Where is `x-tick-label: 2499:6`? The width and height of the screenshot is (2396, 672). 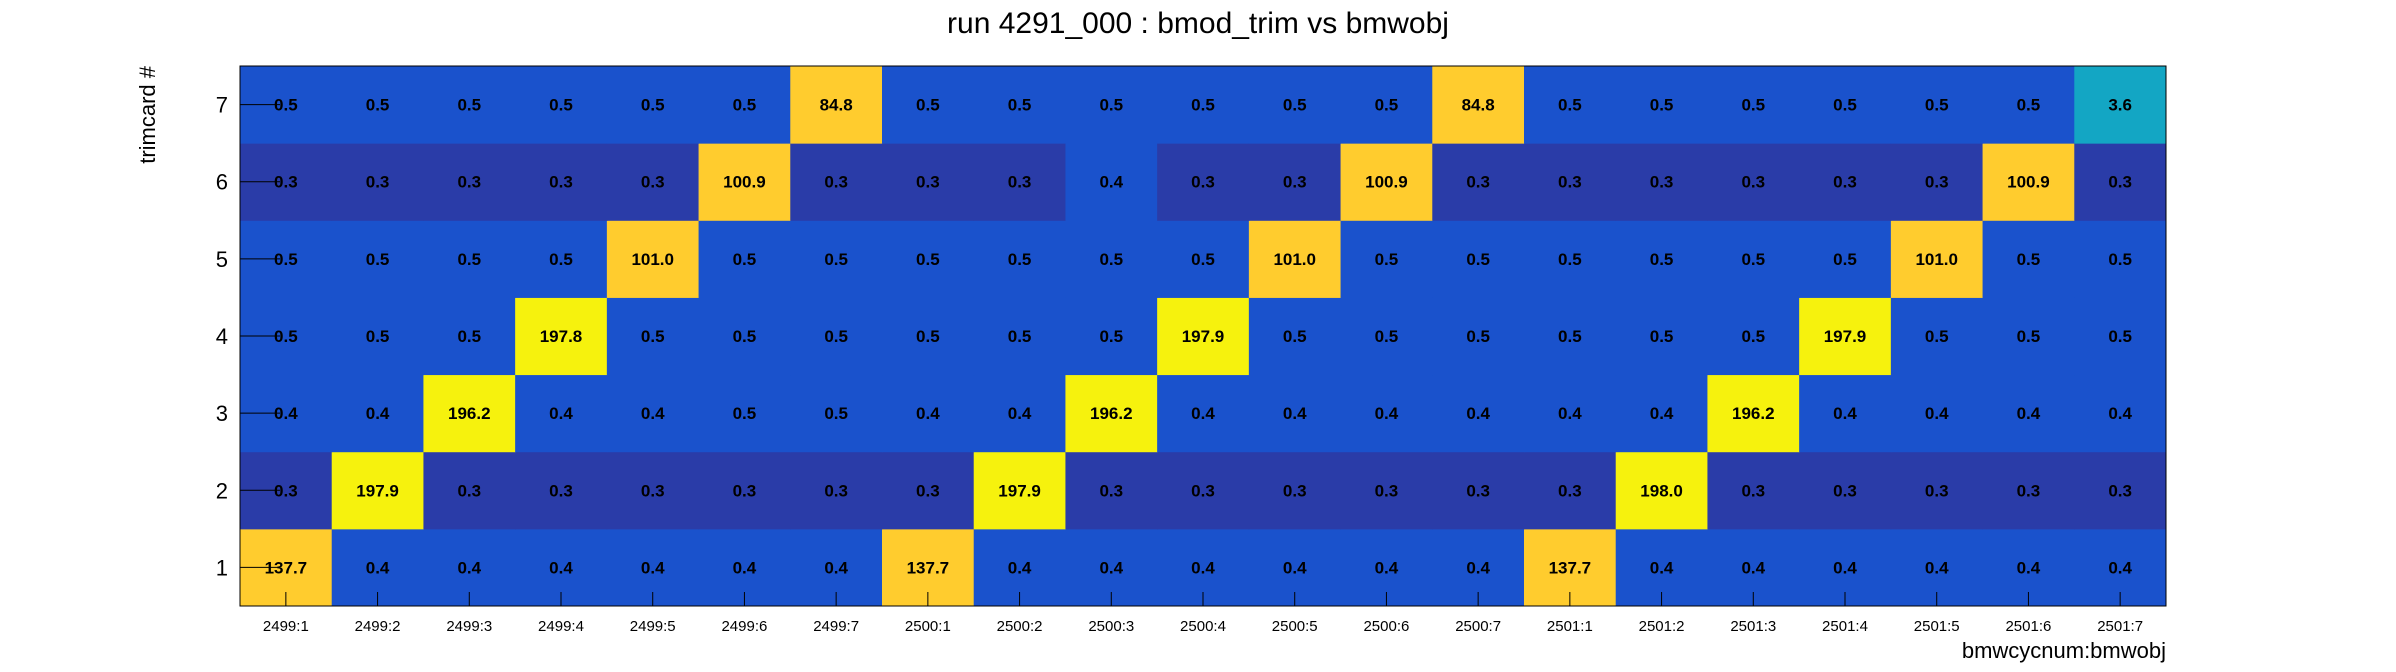
x-tick-label: 2499:6 is located at coordinates (744, 626).